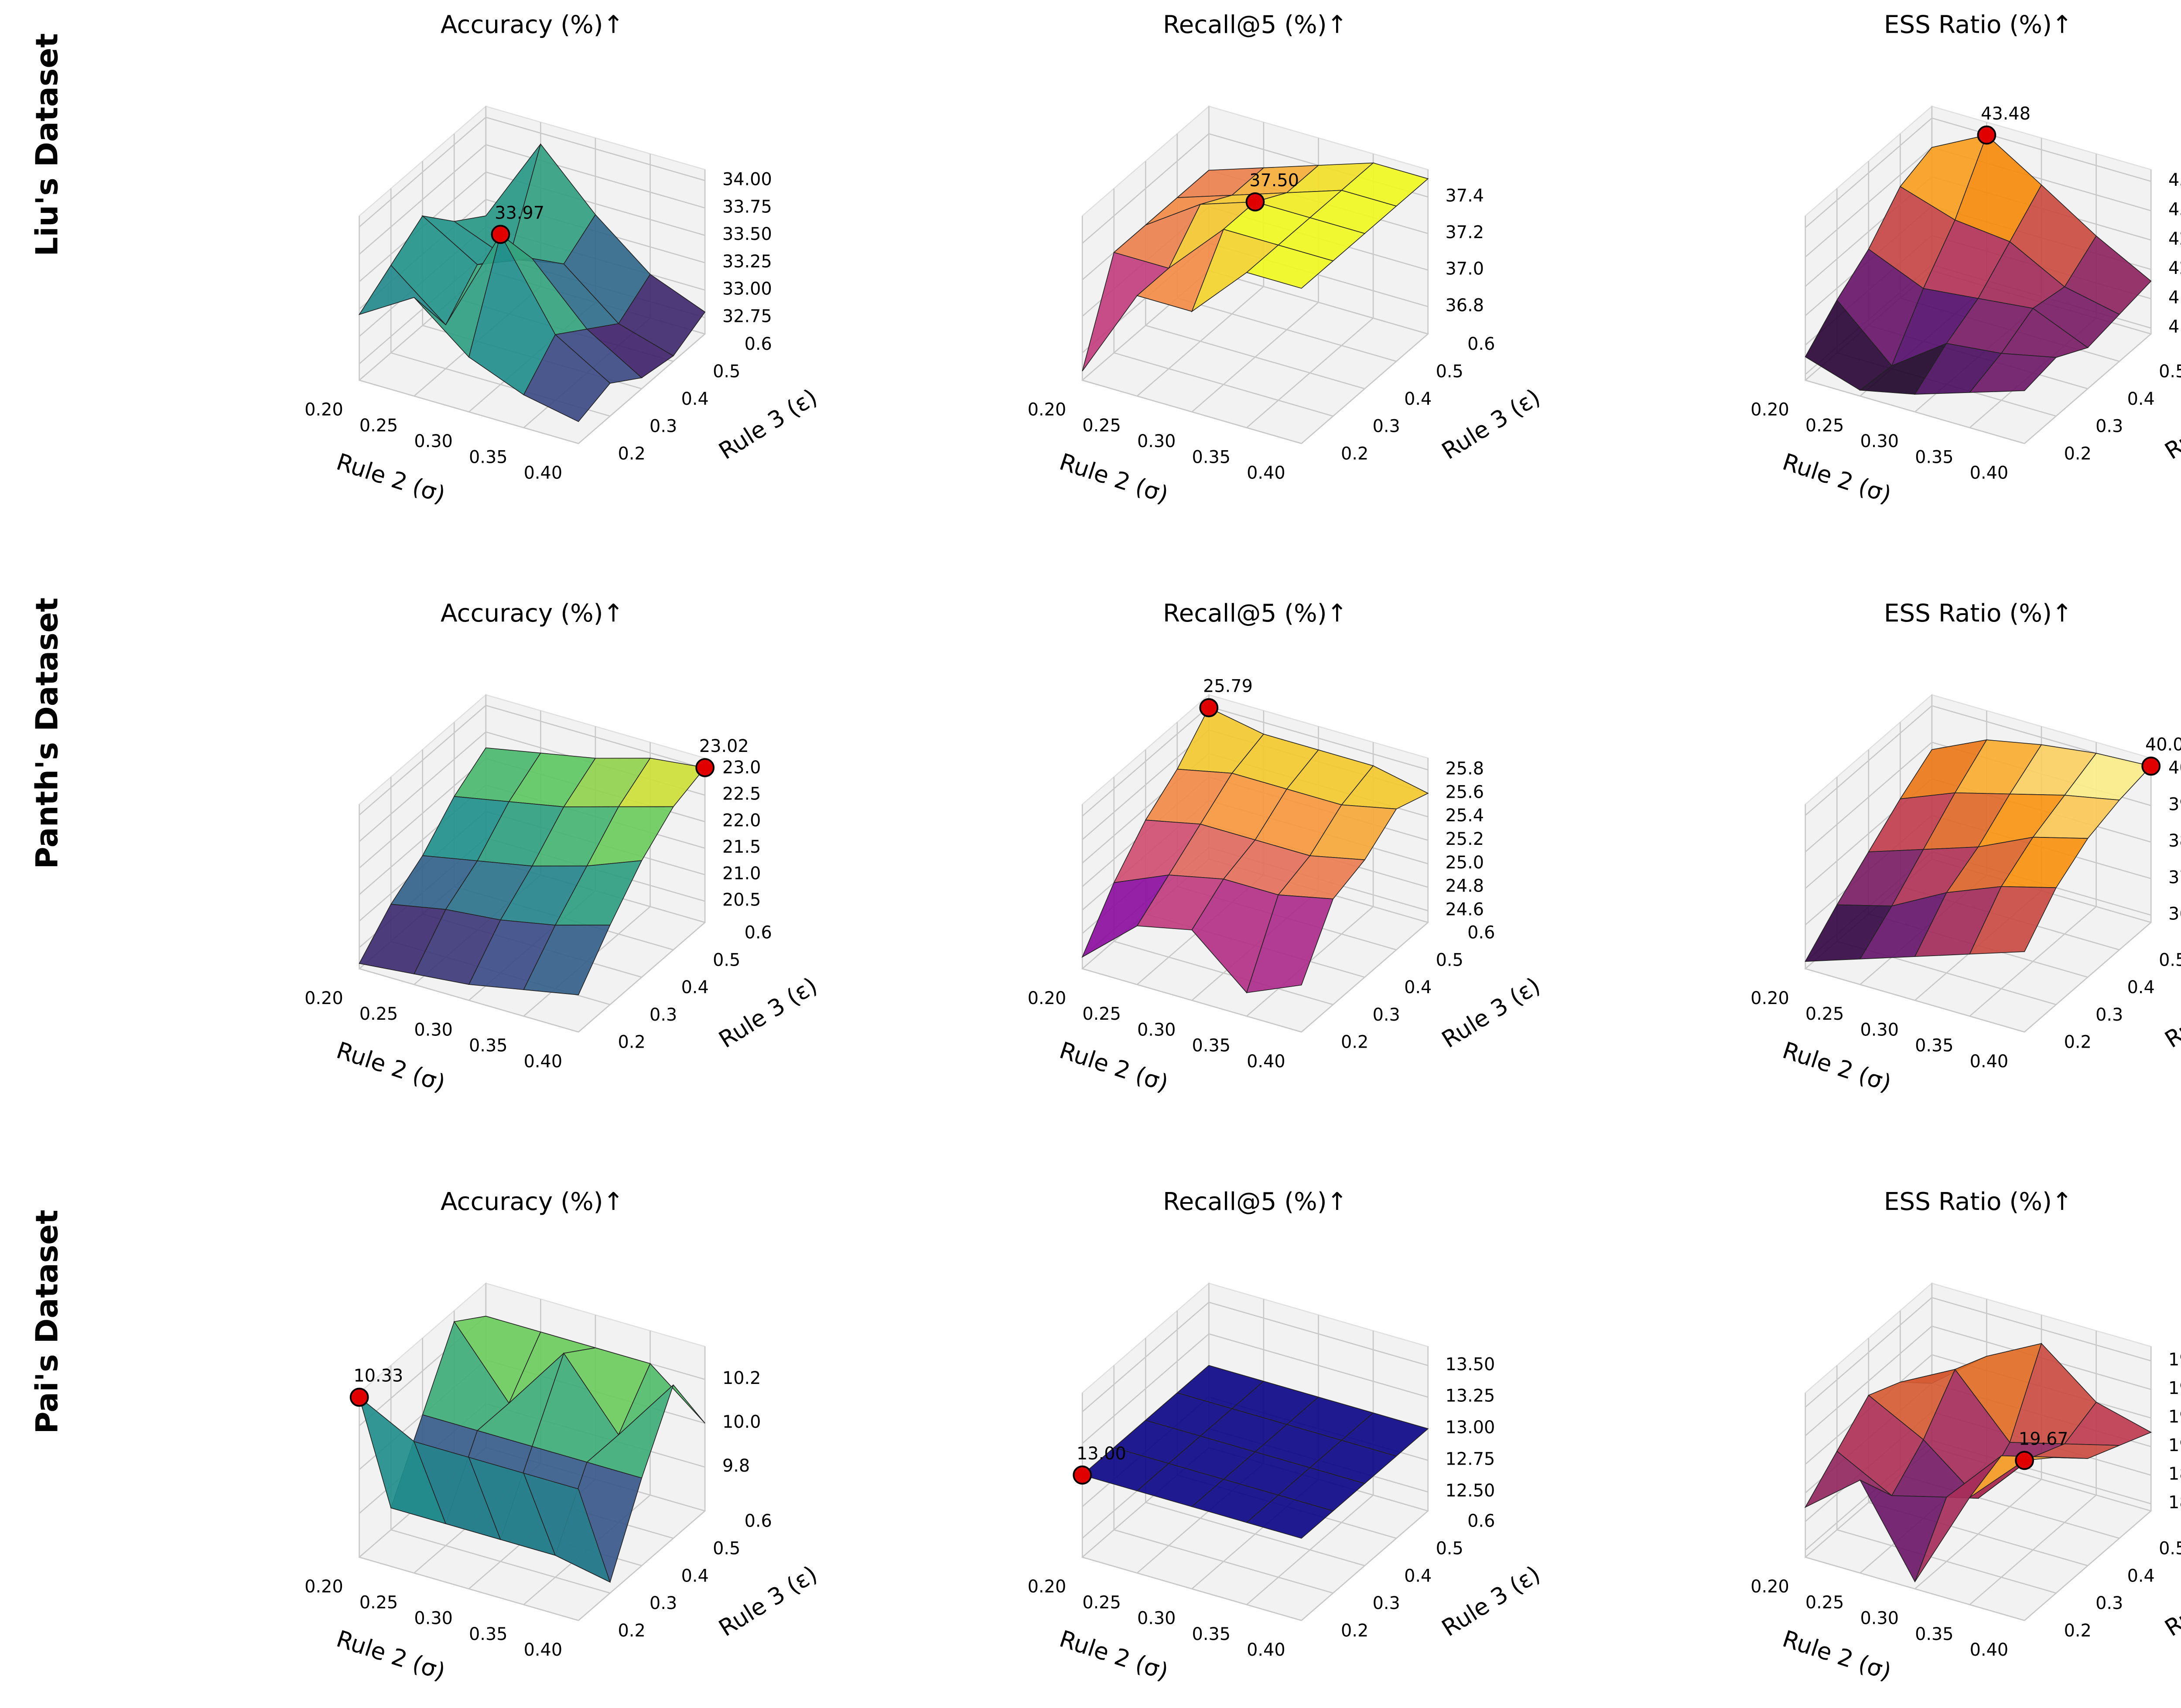 The width and height of the screenshot is (2181, 1708). I want to click on z-tick-label: 19.6, so click(2174, 1360).